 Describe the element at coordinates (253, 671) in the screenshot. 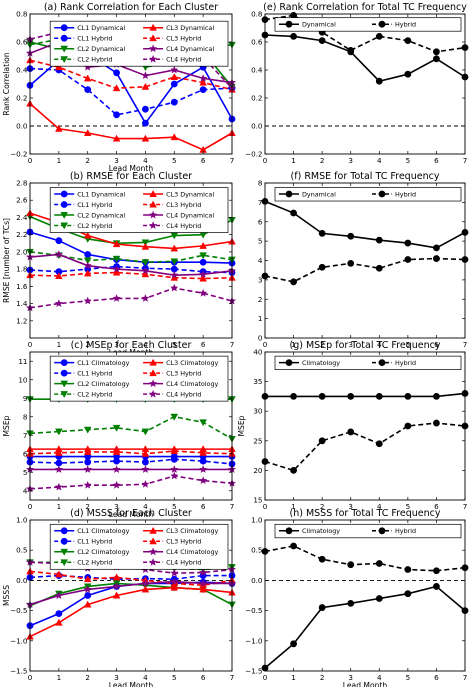

I see `y-tick-label: −1.5` at that location.